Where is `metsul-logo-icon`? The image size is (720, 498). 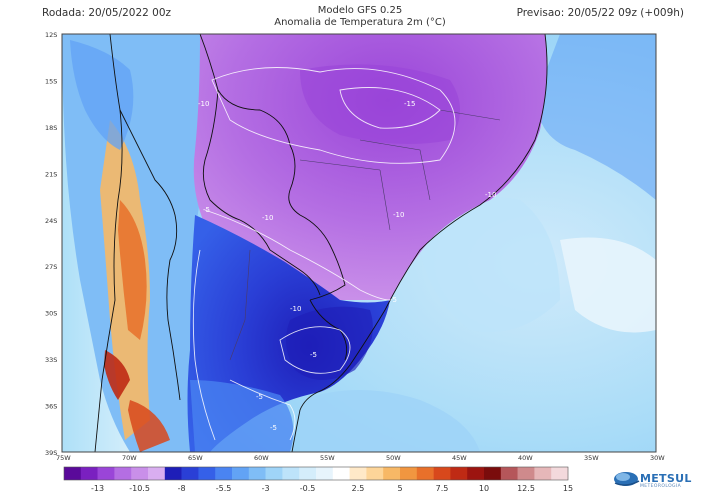 metsul-logo-icon is located at coordinates (627, 479).